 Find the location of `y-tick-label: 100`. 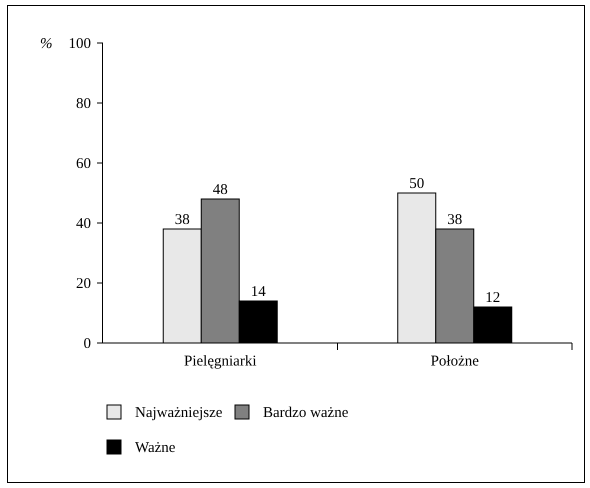

y-tick-label: 100 is located at coordinates (79, 44).